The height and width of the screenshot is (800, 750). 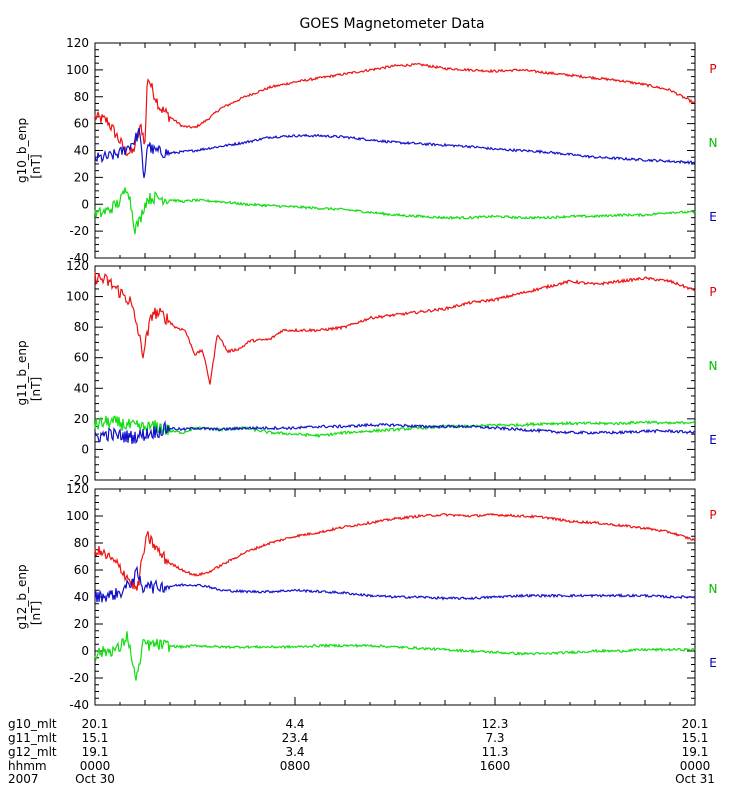 What do you see at coordinates (32, 752) in the screenshot?
I see `bottom-row-name: g12_mlt` at bounding box center [32, 752].